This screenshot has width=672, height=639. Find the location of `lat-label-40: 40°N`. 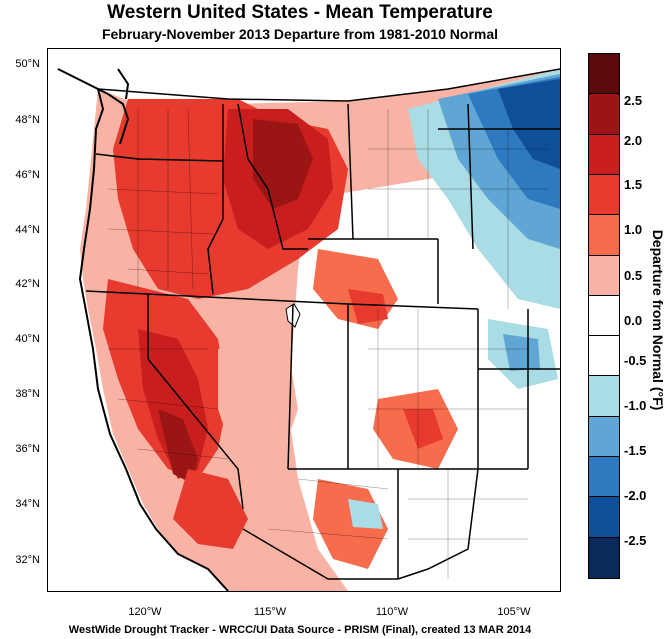

lat-label-40: 40°N is located at coordinates (27, 339).